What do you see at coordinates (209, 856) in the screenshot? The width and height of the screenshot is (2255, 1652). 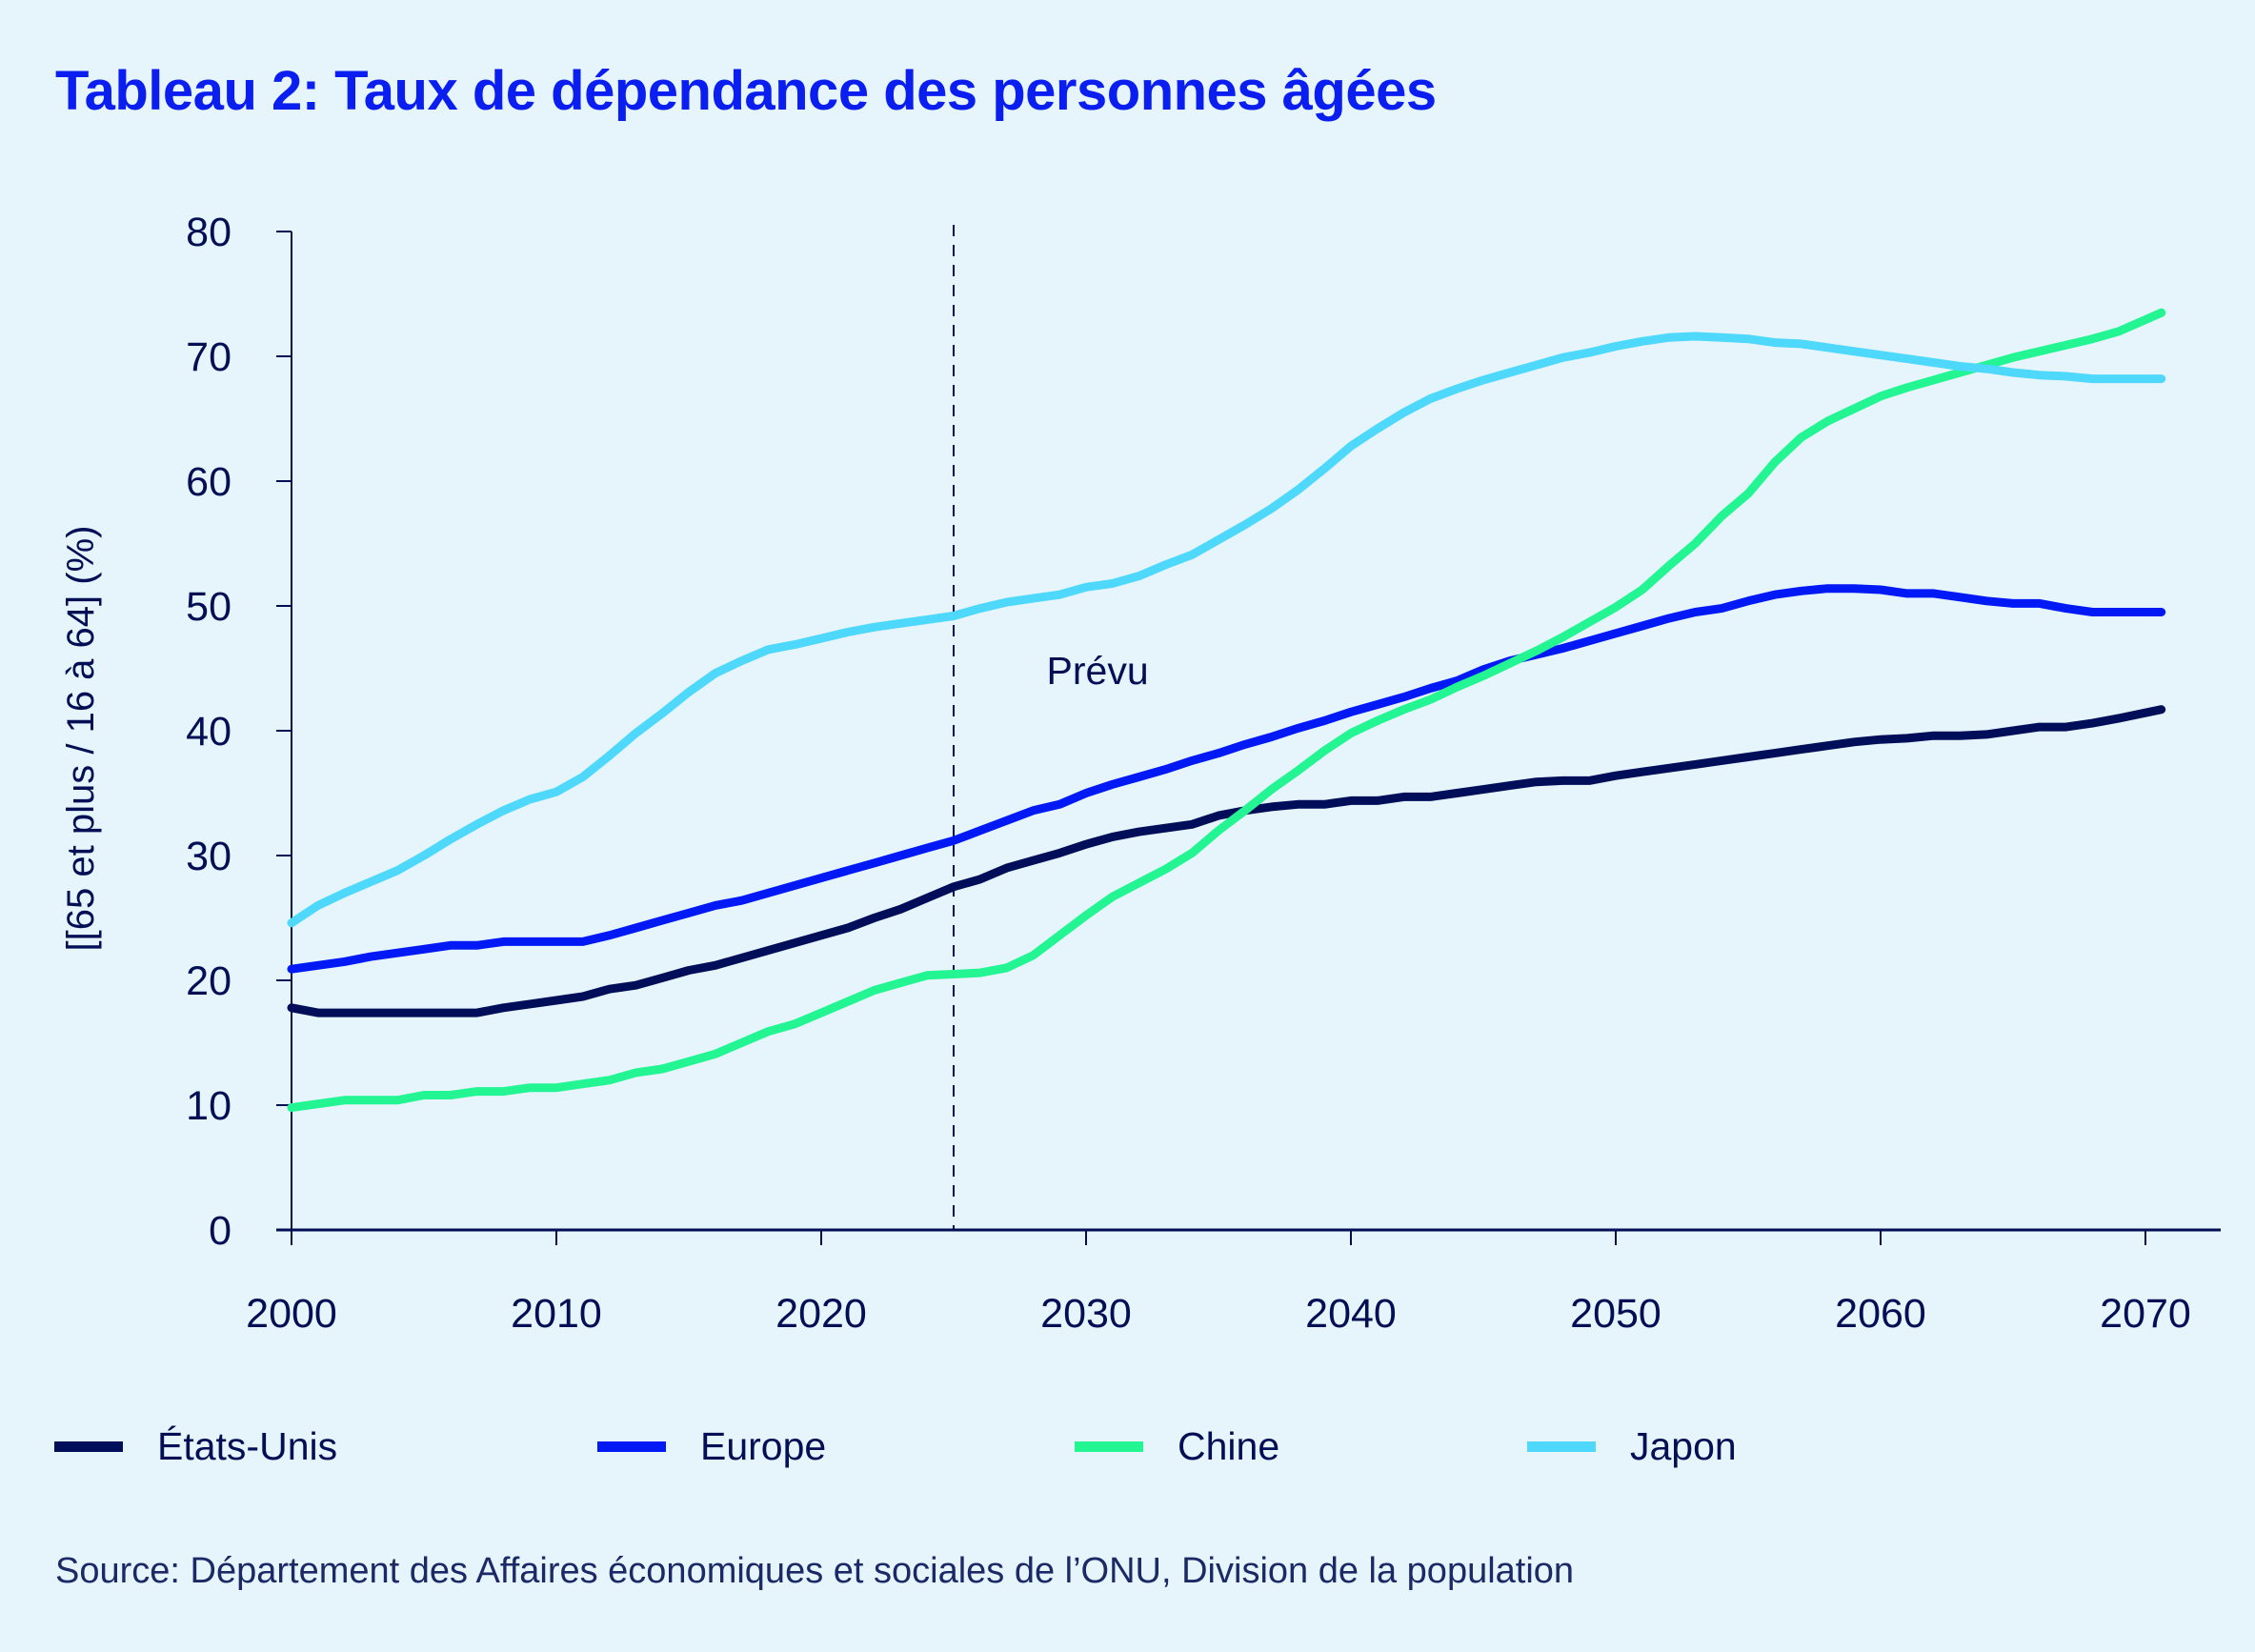 I see `y-tick-label: 30` at bounding box center [209, 856].